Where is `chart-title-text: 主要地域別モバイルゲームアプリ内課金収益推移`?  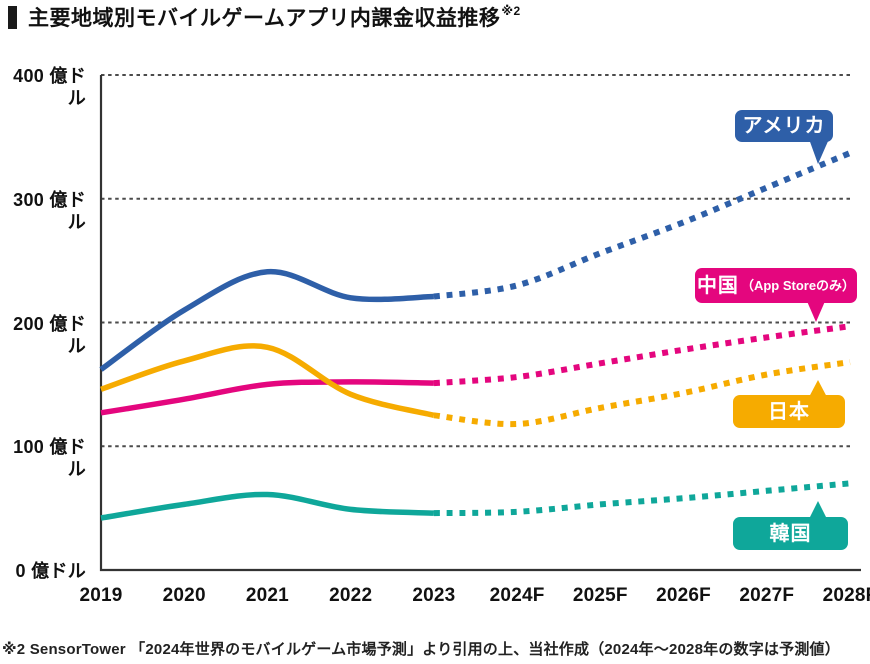 chart-title-text: 主要地域別モバイルゲームアプリ内課金収益推移 is located at coordinates (264, 18).